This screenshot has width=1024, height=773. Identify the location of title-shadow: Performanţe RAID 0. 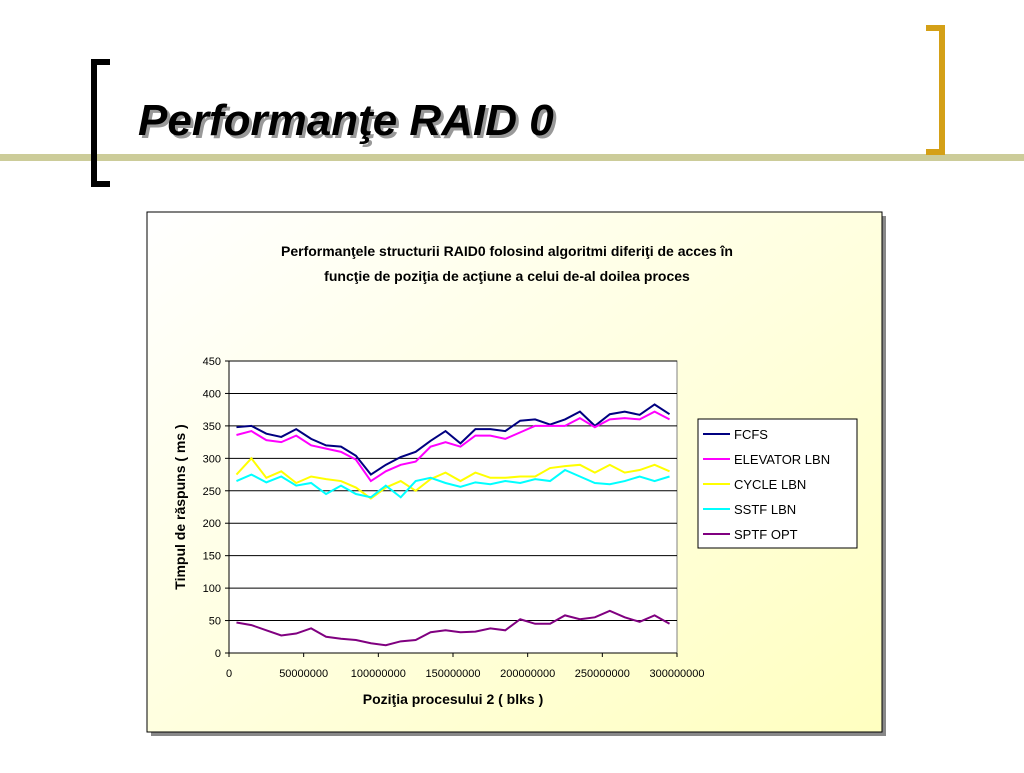
(349, 123).